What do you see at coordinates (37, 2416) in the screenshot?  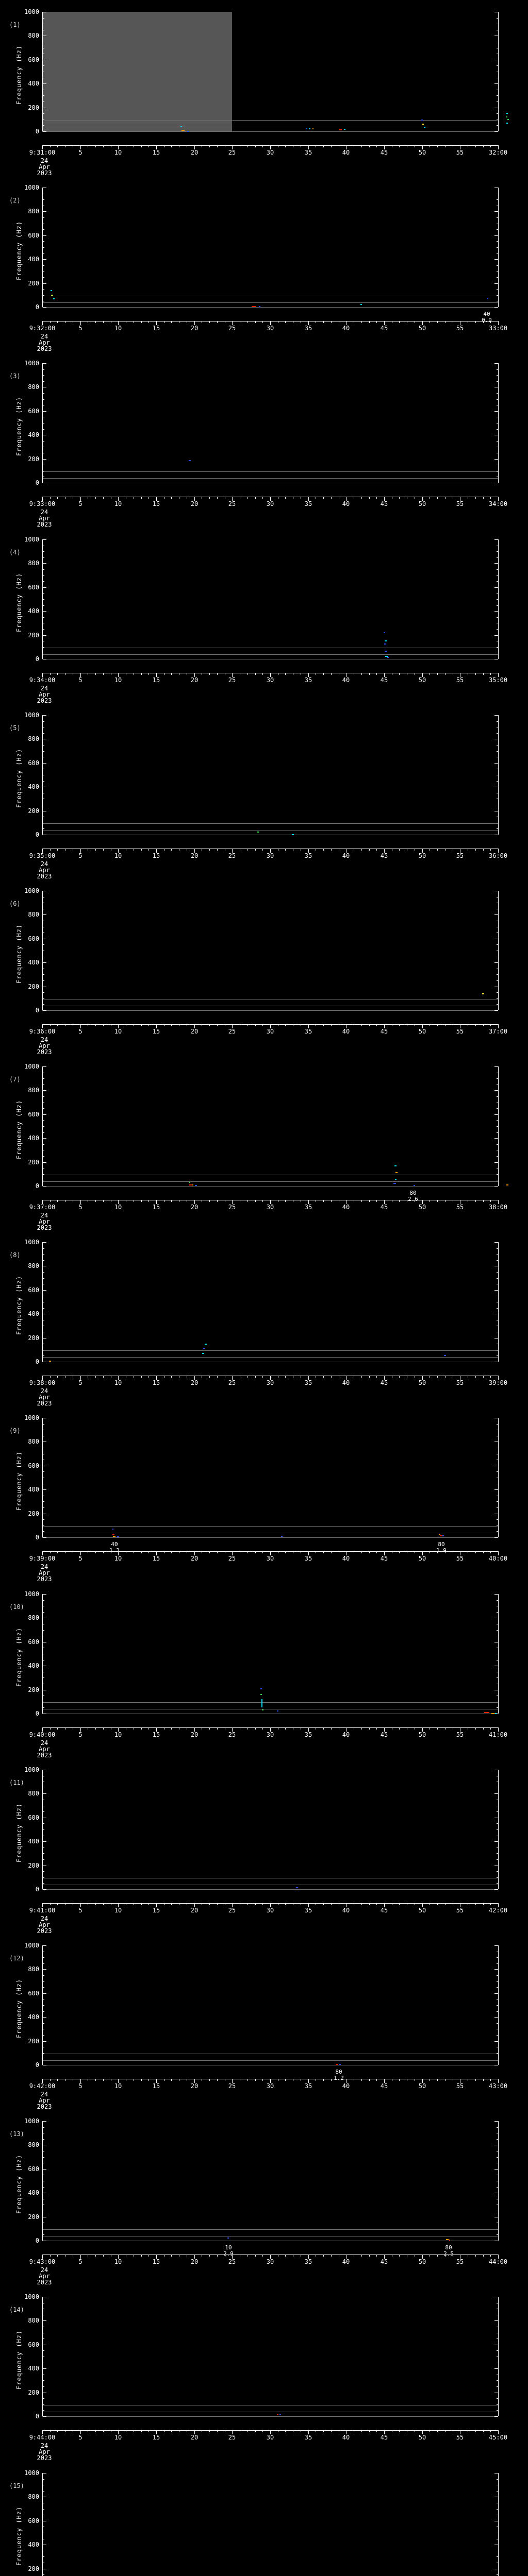 I see `y-tick-label: 0` at bounding box center [37, 2416].